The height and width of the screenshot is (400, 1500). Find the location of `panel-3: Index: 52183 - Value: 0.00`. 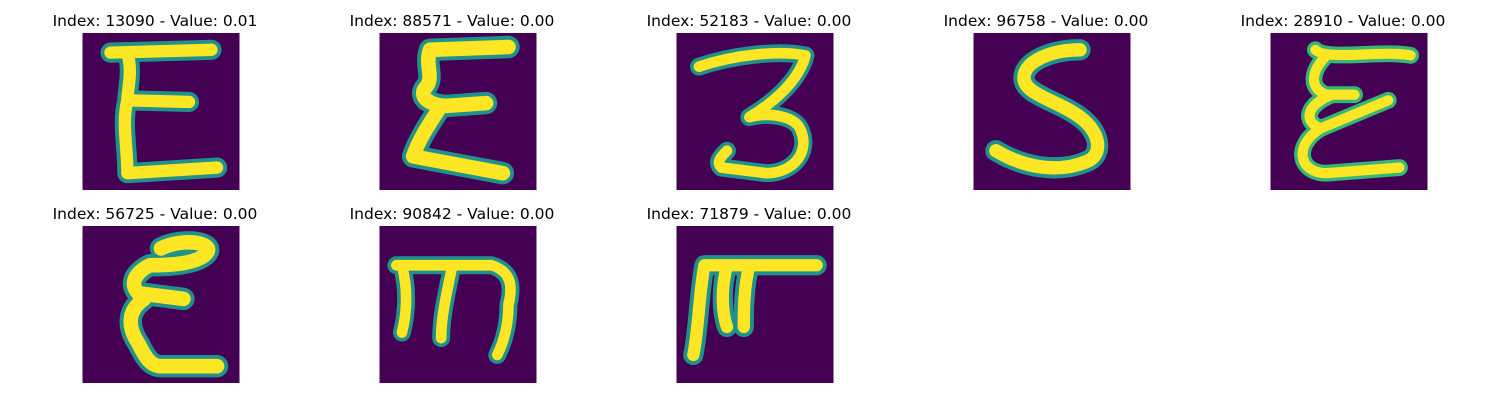

panel-3: Index: 52183 - Value: 0.00 is located at coordinates (749, 106).